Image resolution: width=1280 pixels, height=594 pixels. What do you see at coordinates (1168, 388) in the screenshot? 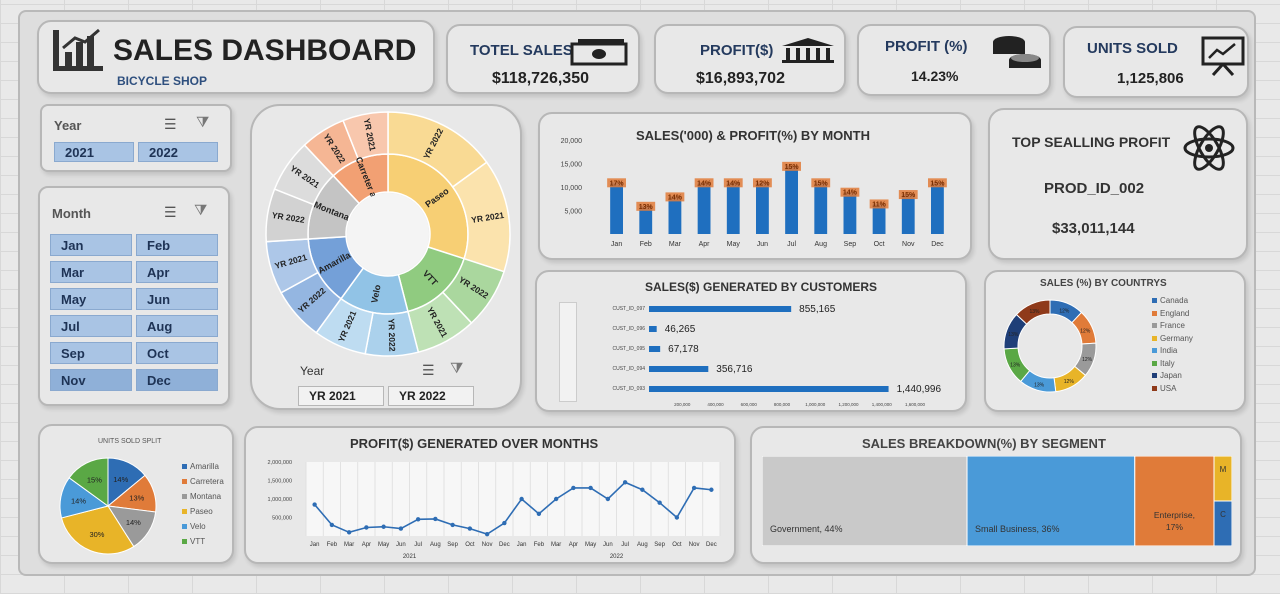
I see `legend-label: USA` at bounding box center [1168, 388].